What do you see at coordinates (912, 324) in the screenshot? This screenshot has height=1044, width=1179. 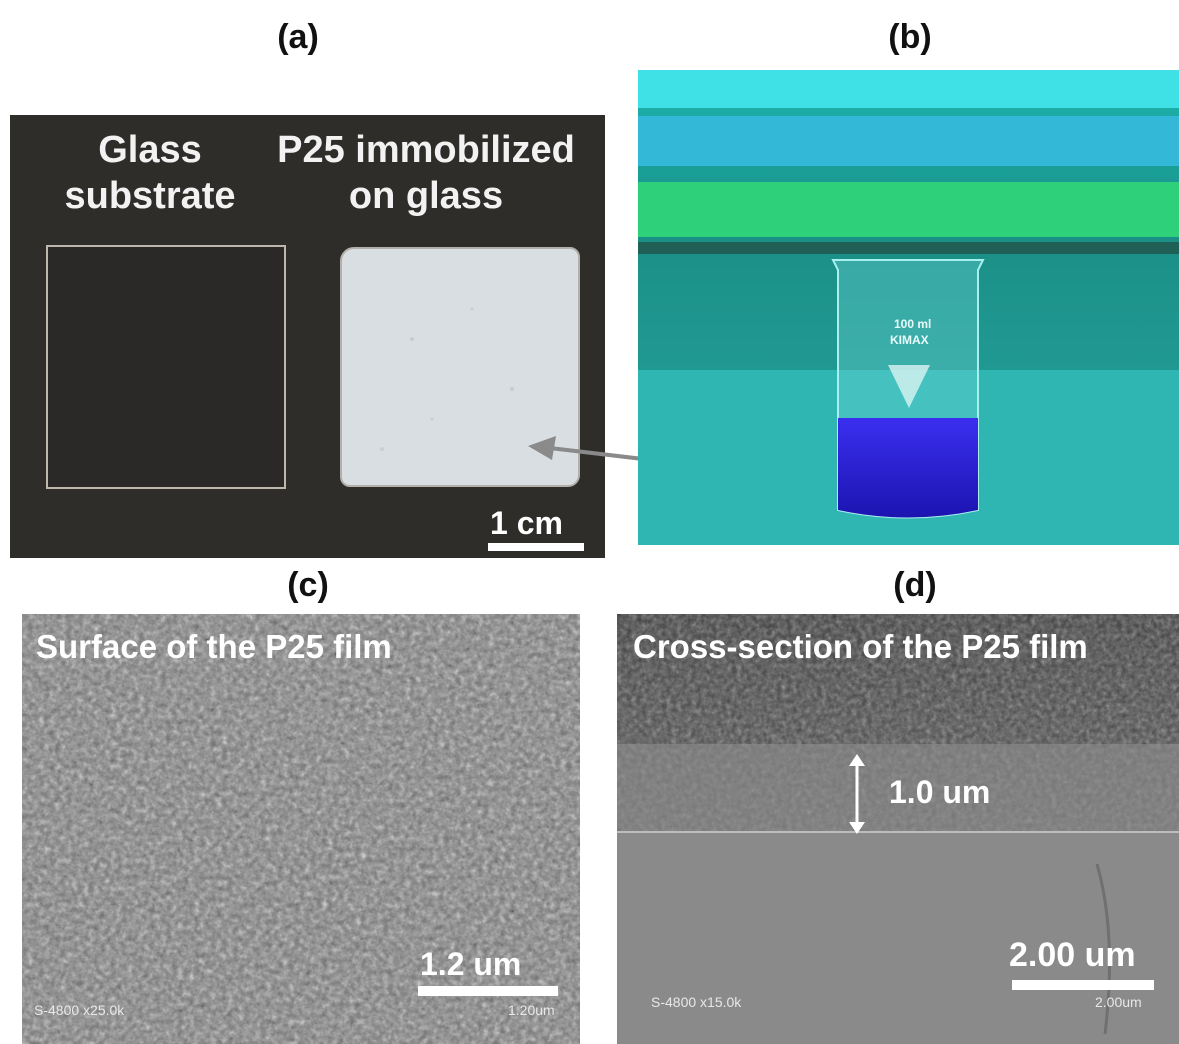 I see `beaker-volume-text: 100 ml` at bounding box center [912, 324].